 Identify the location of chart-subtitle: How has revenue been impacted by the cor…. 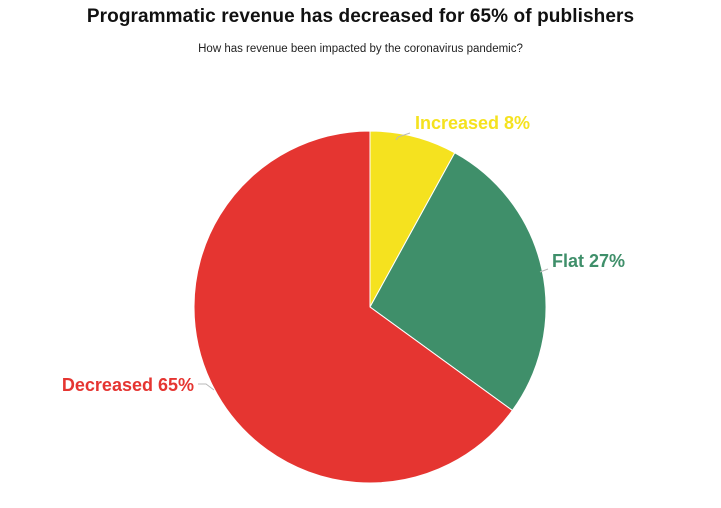
(360, 49).